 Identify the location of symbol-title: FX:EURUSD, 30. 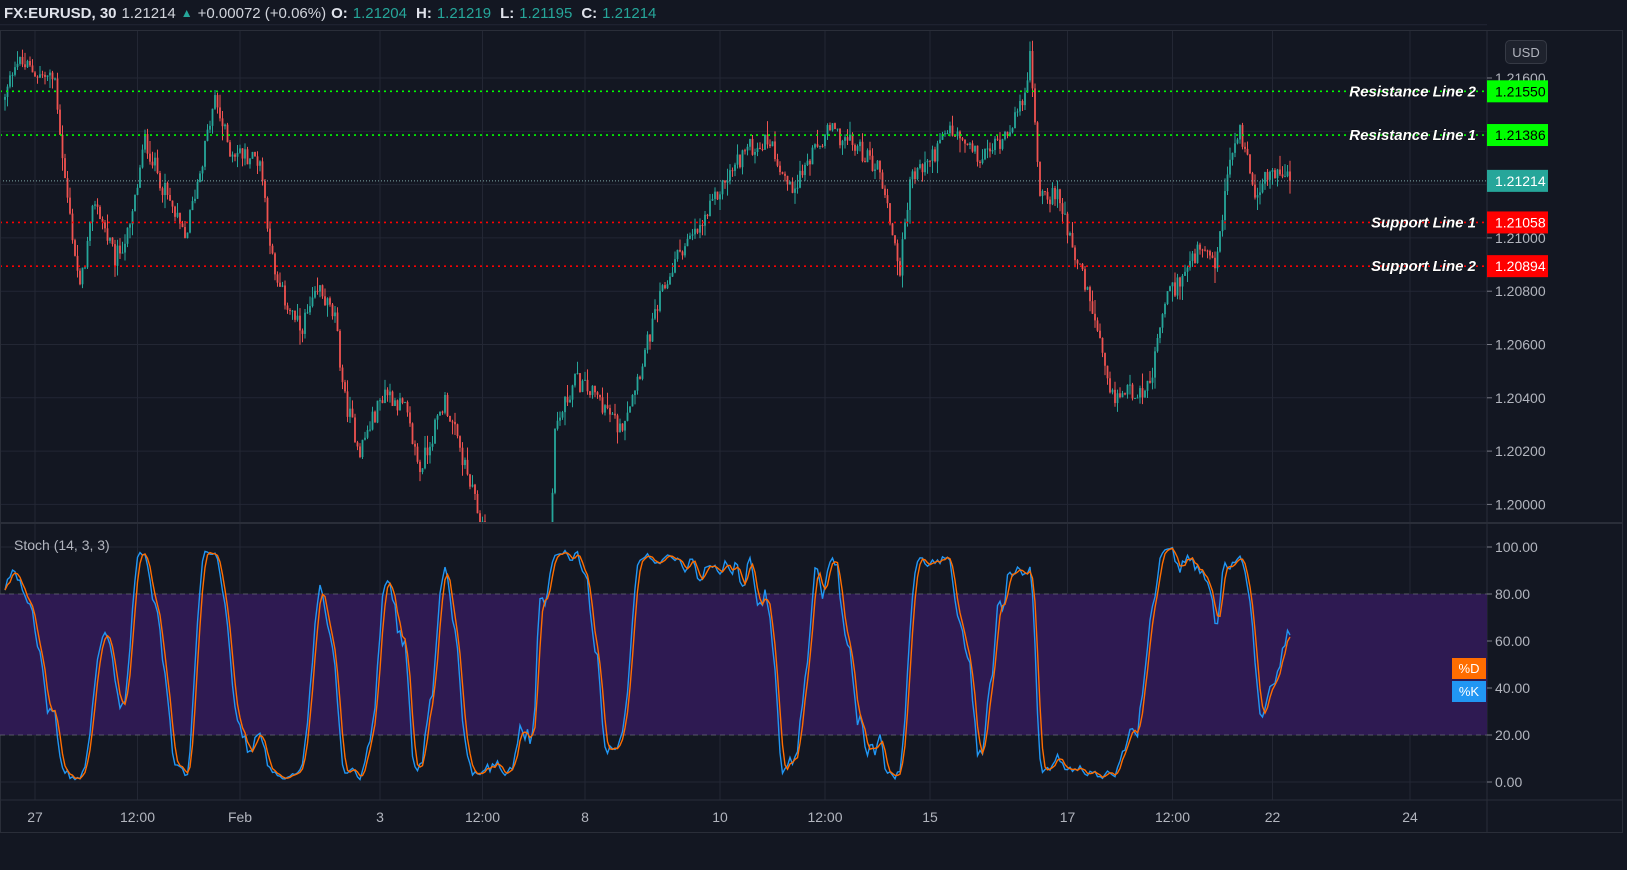
(60, 13).